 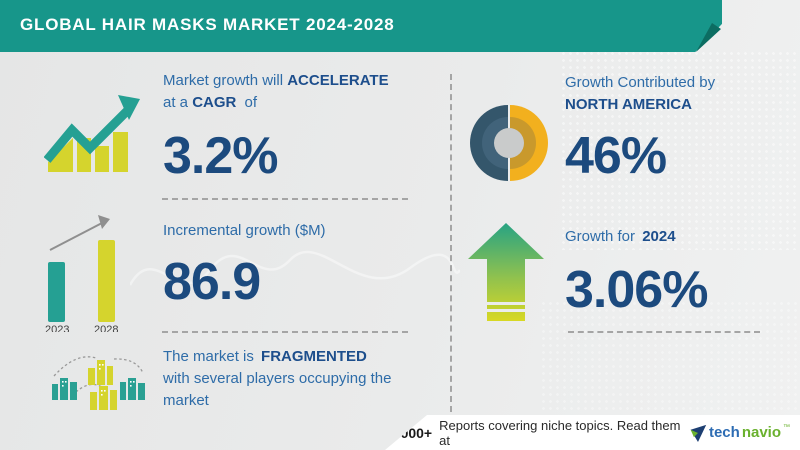 I want to click on growth-2024-text-block: Growth for 2024 3.06%, so click(x=636, y=272).